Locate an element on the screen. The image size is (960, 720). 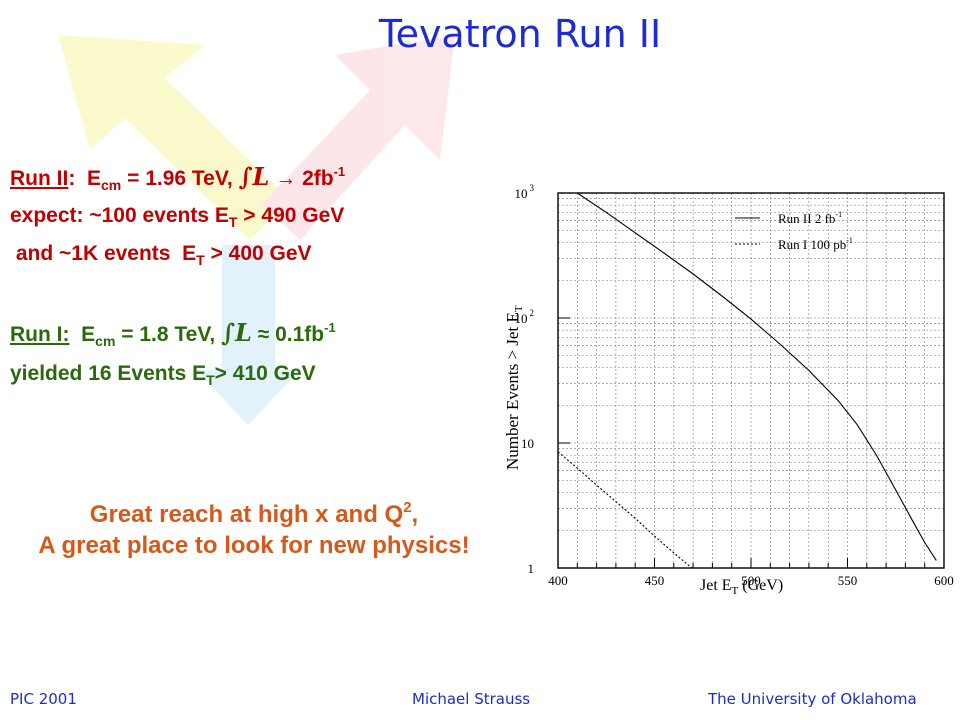
run1-label: Run I: is located at coordinates (40, 334).